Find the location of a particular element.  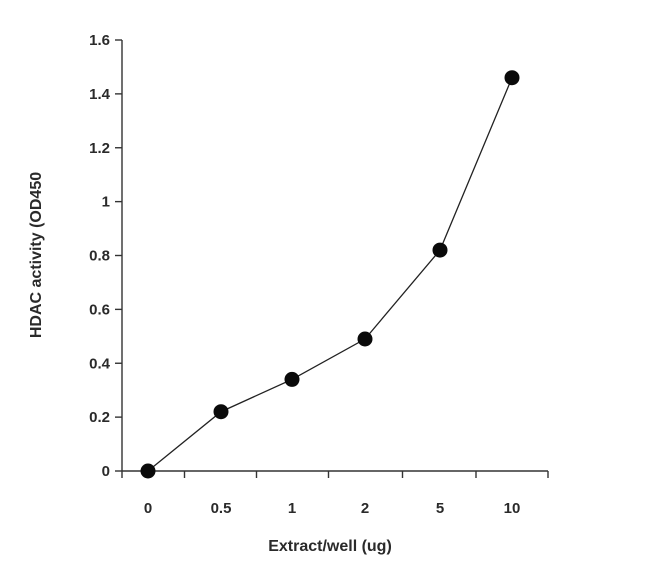

y-axis: 0 0.2 0.4 0.6 0.8 1 1.2 1.4 1.6 is located at coordinates (106, 256).